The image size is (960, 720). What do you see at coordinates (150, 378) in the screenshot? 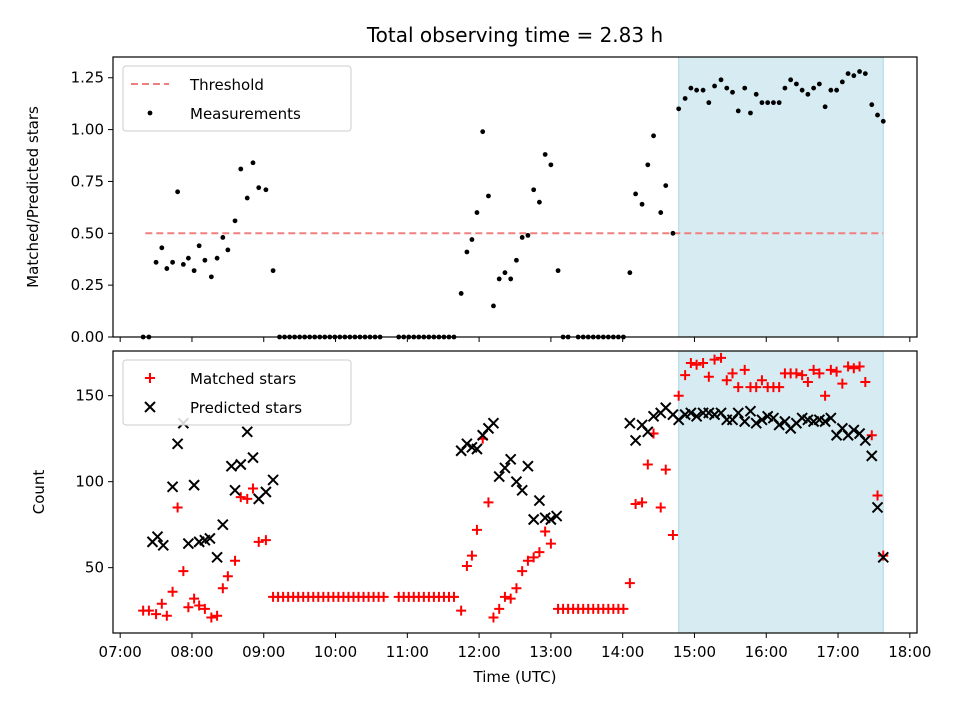
I see `legend-matched-swatch` at bounding box center [150, 378].